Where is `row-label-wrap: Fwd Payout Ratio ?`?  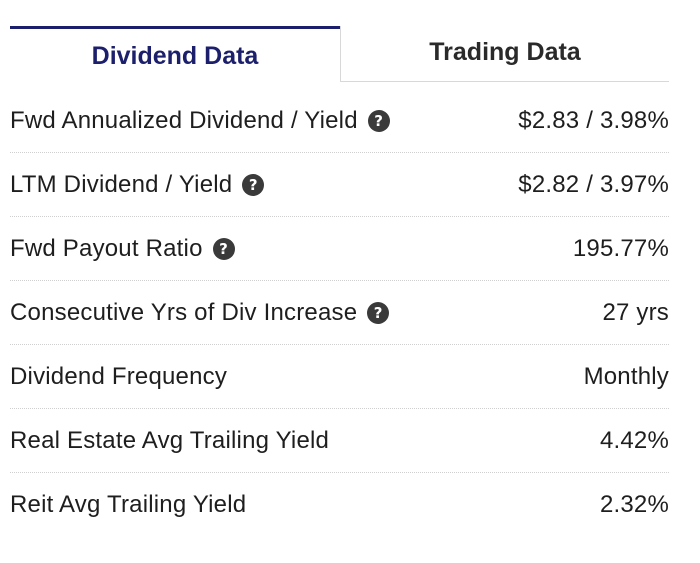 row-label-wrap: Fwd Payout Ratio ? is located at coordinates (122, 249).